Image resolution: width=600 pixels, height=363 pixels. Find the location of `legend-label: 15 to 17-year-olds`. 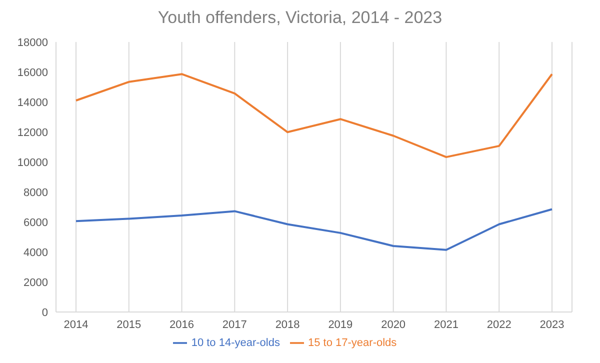

legend-label: 15 to 17-year-olds is located at coordinates (352, 342).